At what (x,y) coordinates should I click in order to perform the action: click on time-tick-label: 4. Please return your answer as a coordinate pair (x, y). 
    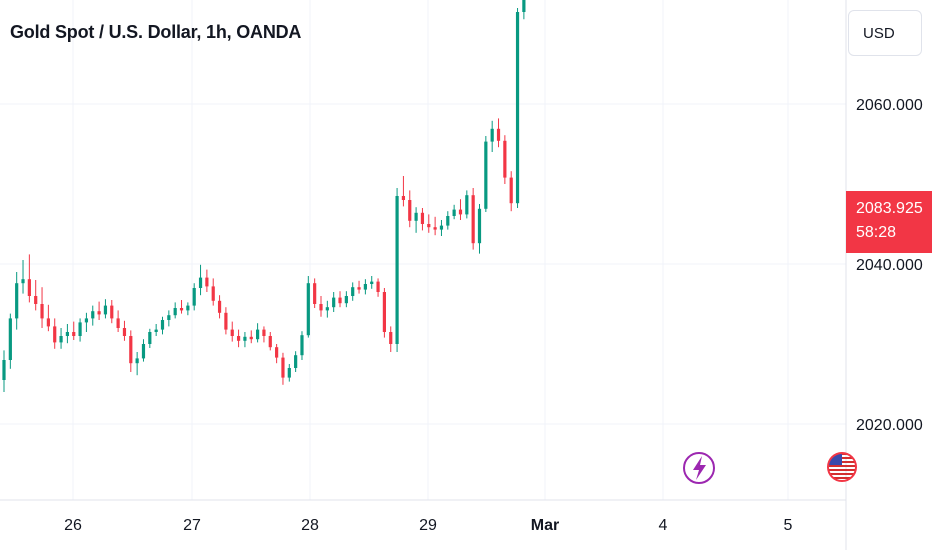
    Looking at the image, I should click on (663, 525).